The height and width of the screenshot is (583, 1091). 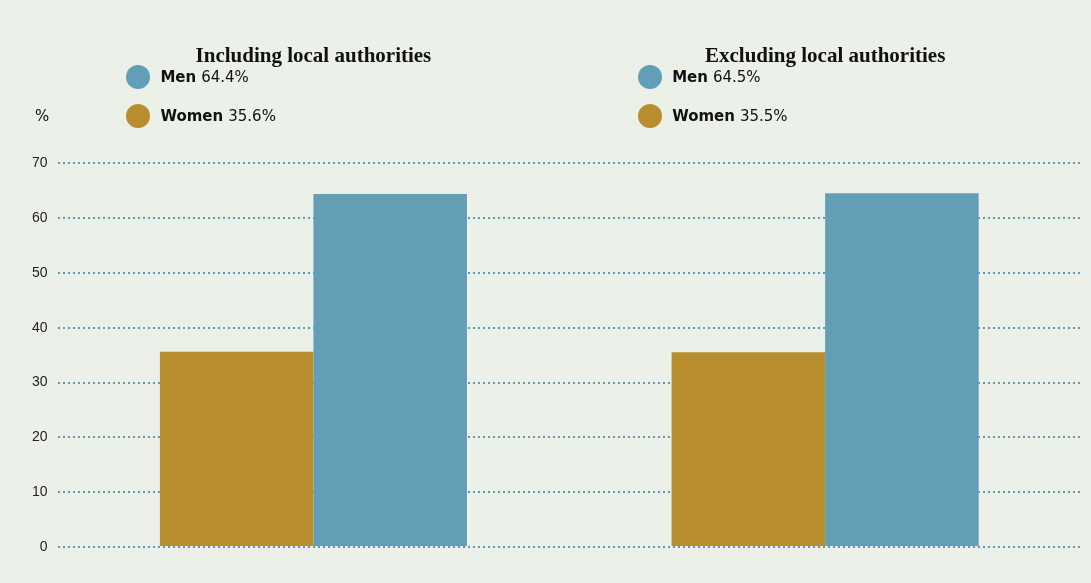 What do you see at coordinates (39, 162) in the screenshot?
I see `y-tick-label: 70` at bounding box center [39, 162].